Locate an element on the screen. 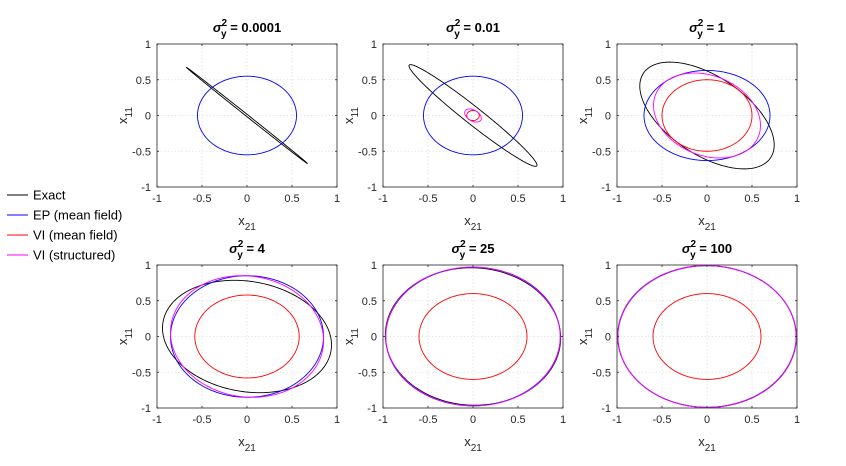 The image size is (846, 466). legend-label: Exact is located at coordinates (49, 195).